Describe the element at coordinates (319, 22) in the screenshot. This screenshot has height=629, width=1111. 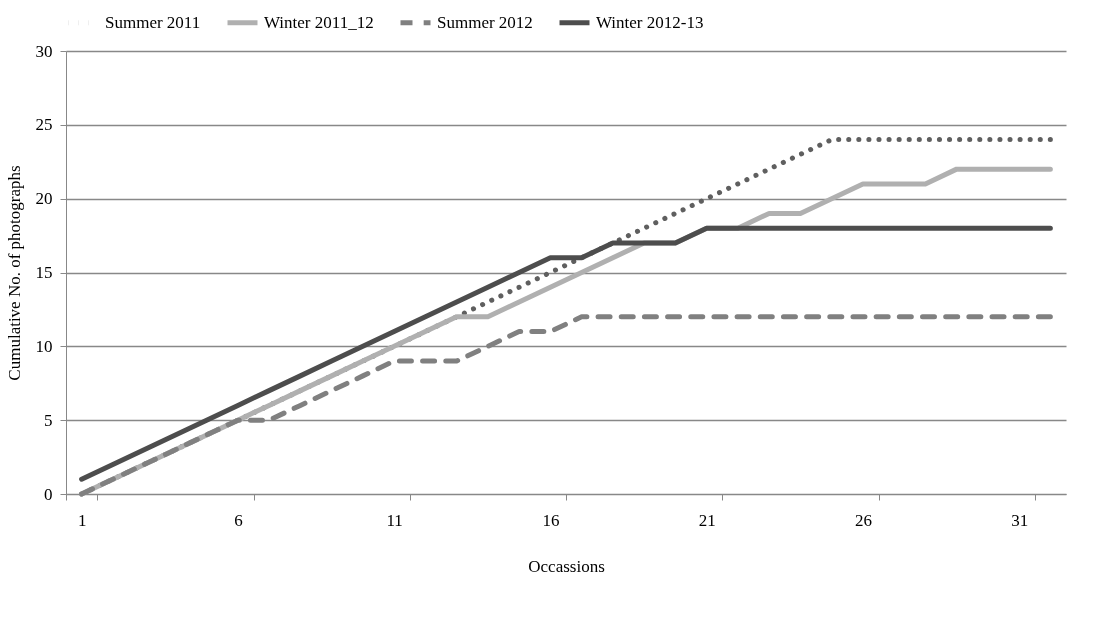
I see `legend-label: Winter 2011_12` at that location.